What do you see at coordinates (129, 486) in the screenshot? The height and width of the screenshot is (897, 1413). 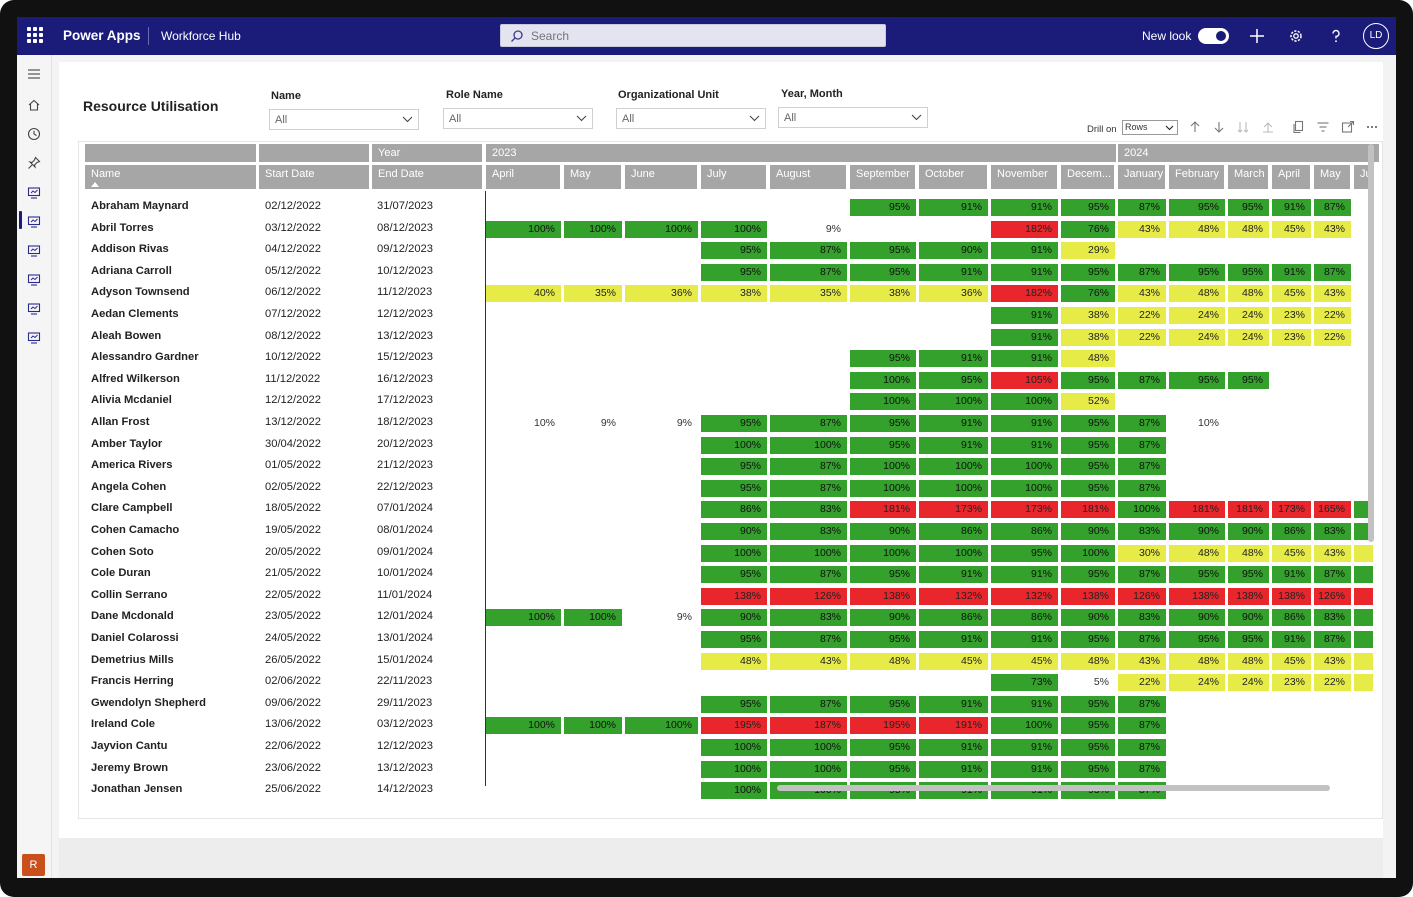 I see `row-name: Angela Cohen` at bounding box center [129, 486].